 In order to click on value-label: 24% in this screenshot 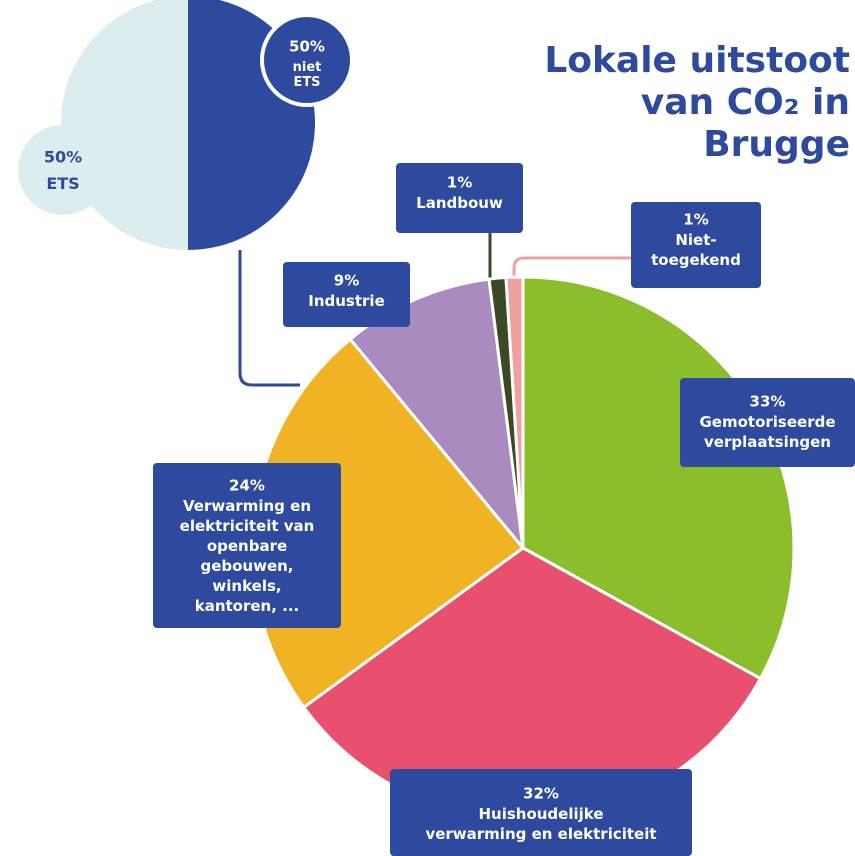, I will do `click(247, 486)`.